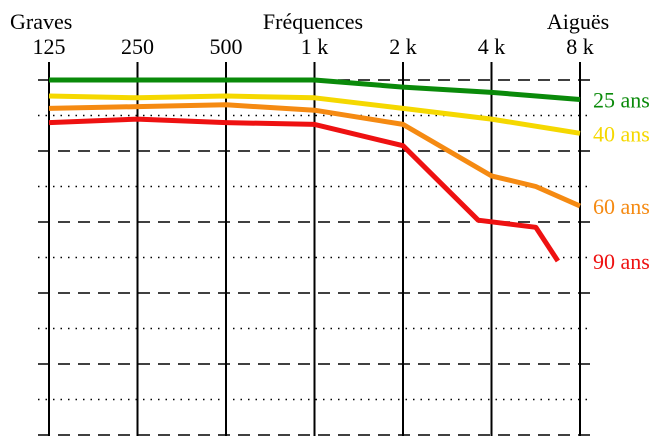 The height and width of the screenshot is (436, 665). I want to click on series-label: 90 ans, so click(621, 261).